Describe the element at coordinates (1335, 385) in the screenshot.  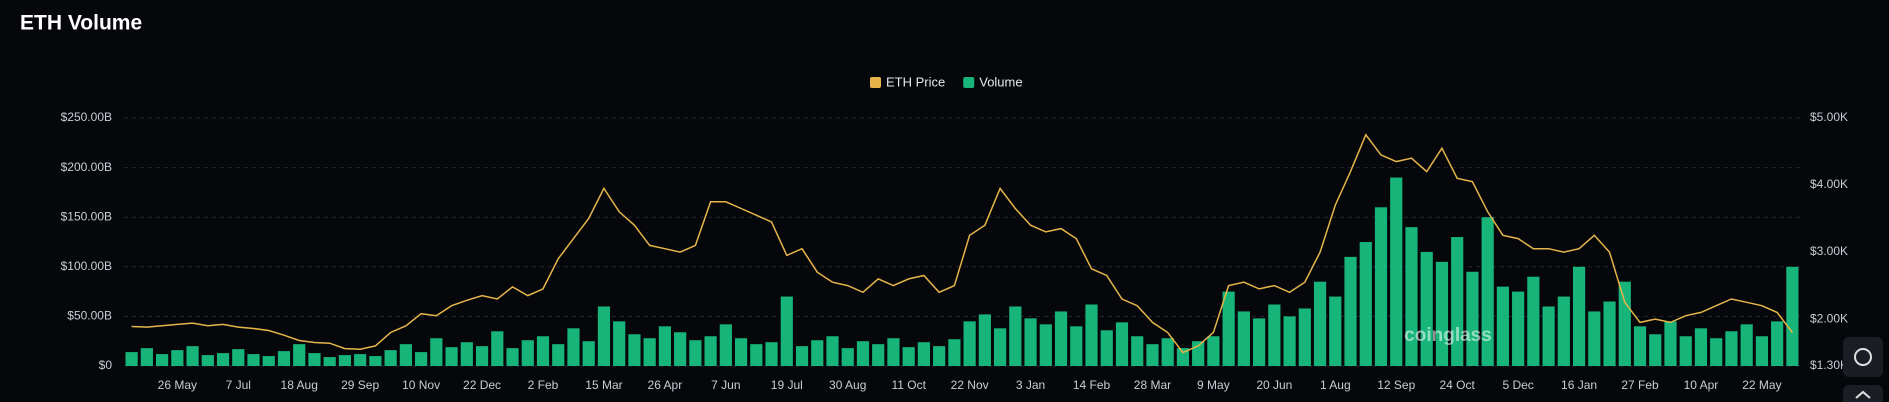
I see `x-tick-label: 1 Aug` at that location.